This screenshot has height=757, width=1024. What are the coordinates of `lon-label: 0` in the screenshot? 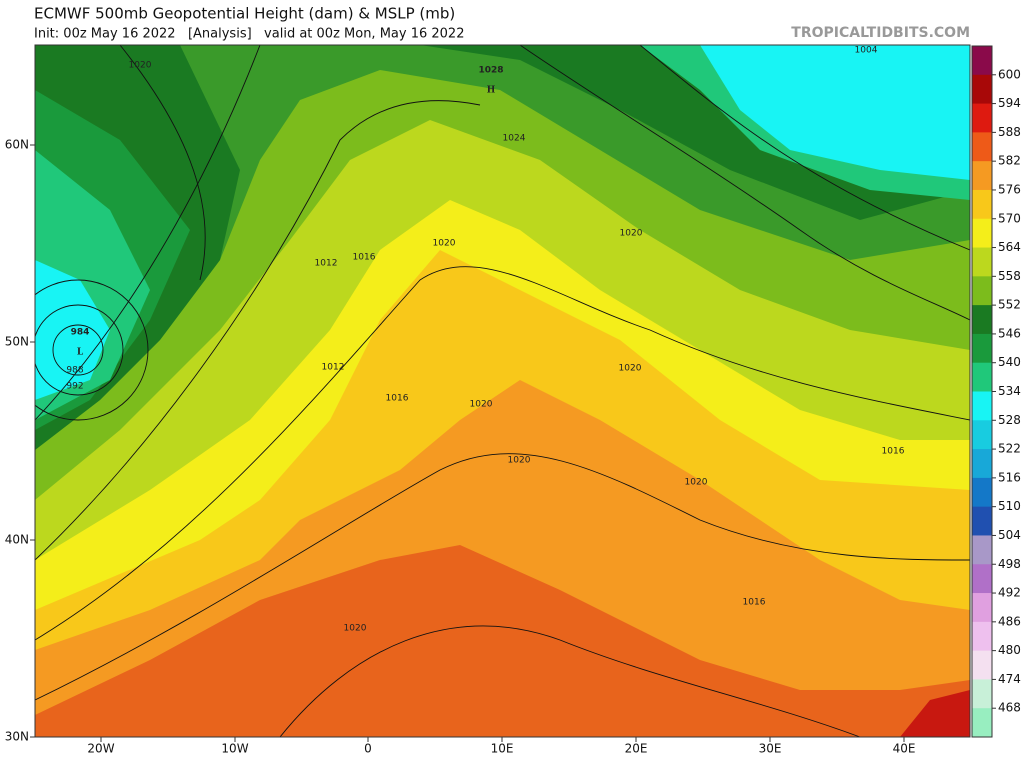 It's located at (368, 749).